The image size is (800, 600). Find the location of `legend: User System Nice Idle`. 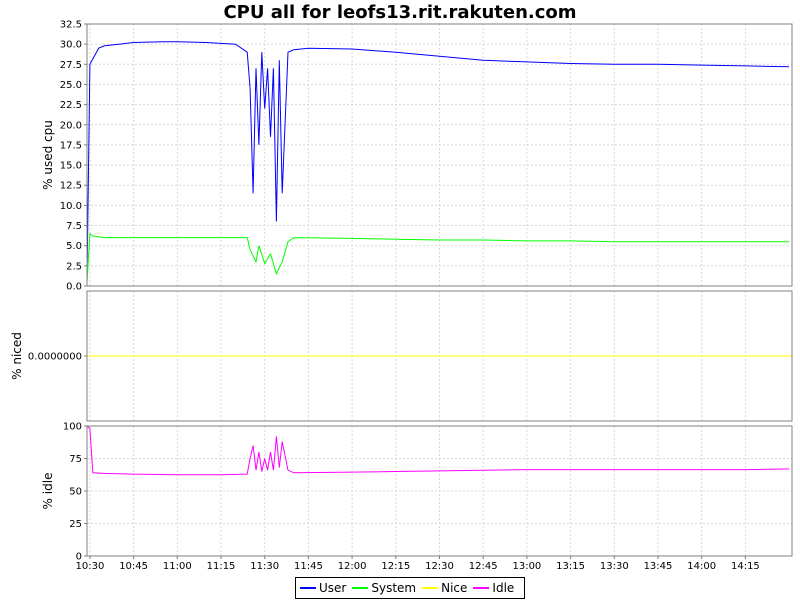

legend: User System Nice Idle is located at coordinates (410, 588).